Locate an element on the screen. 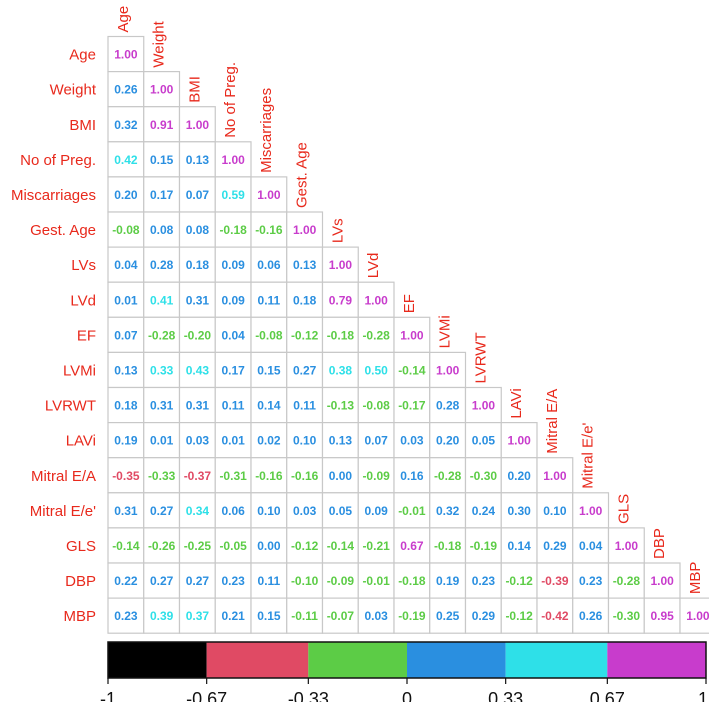 The width and height of the screenshot is (709, 702). cell-value: 0.79 is located at coordinates (341, 300).